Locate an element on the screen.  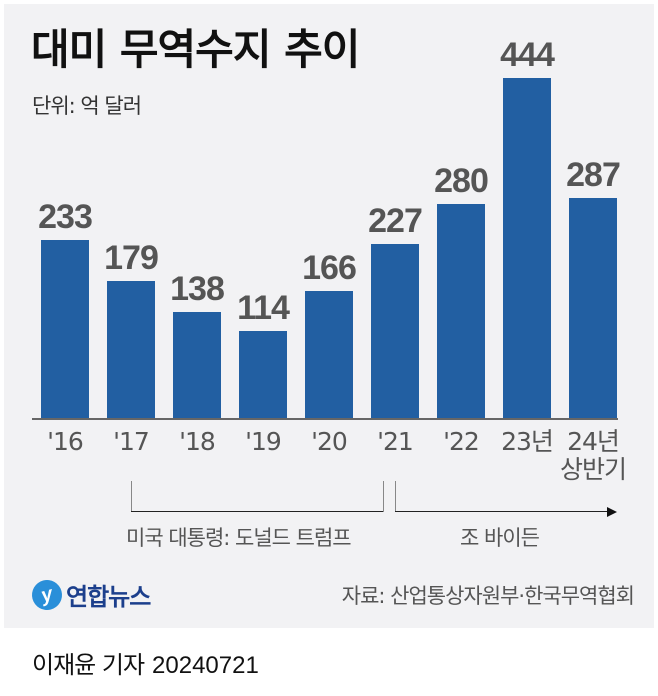
x-tick-label: 23년 is located at coordinates (527, 442).